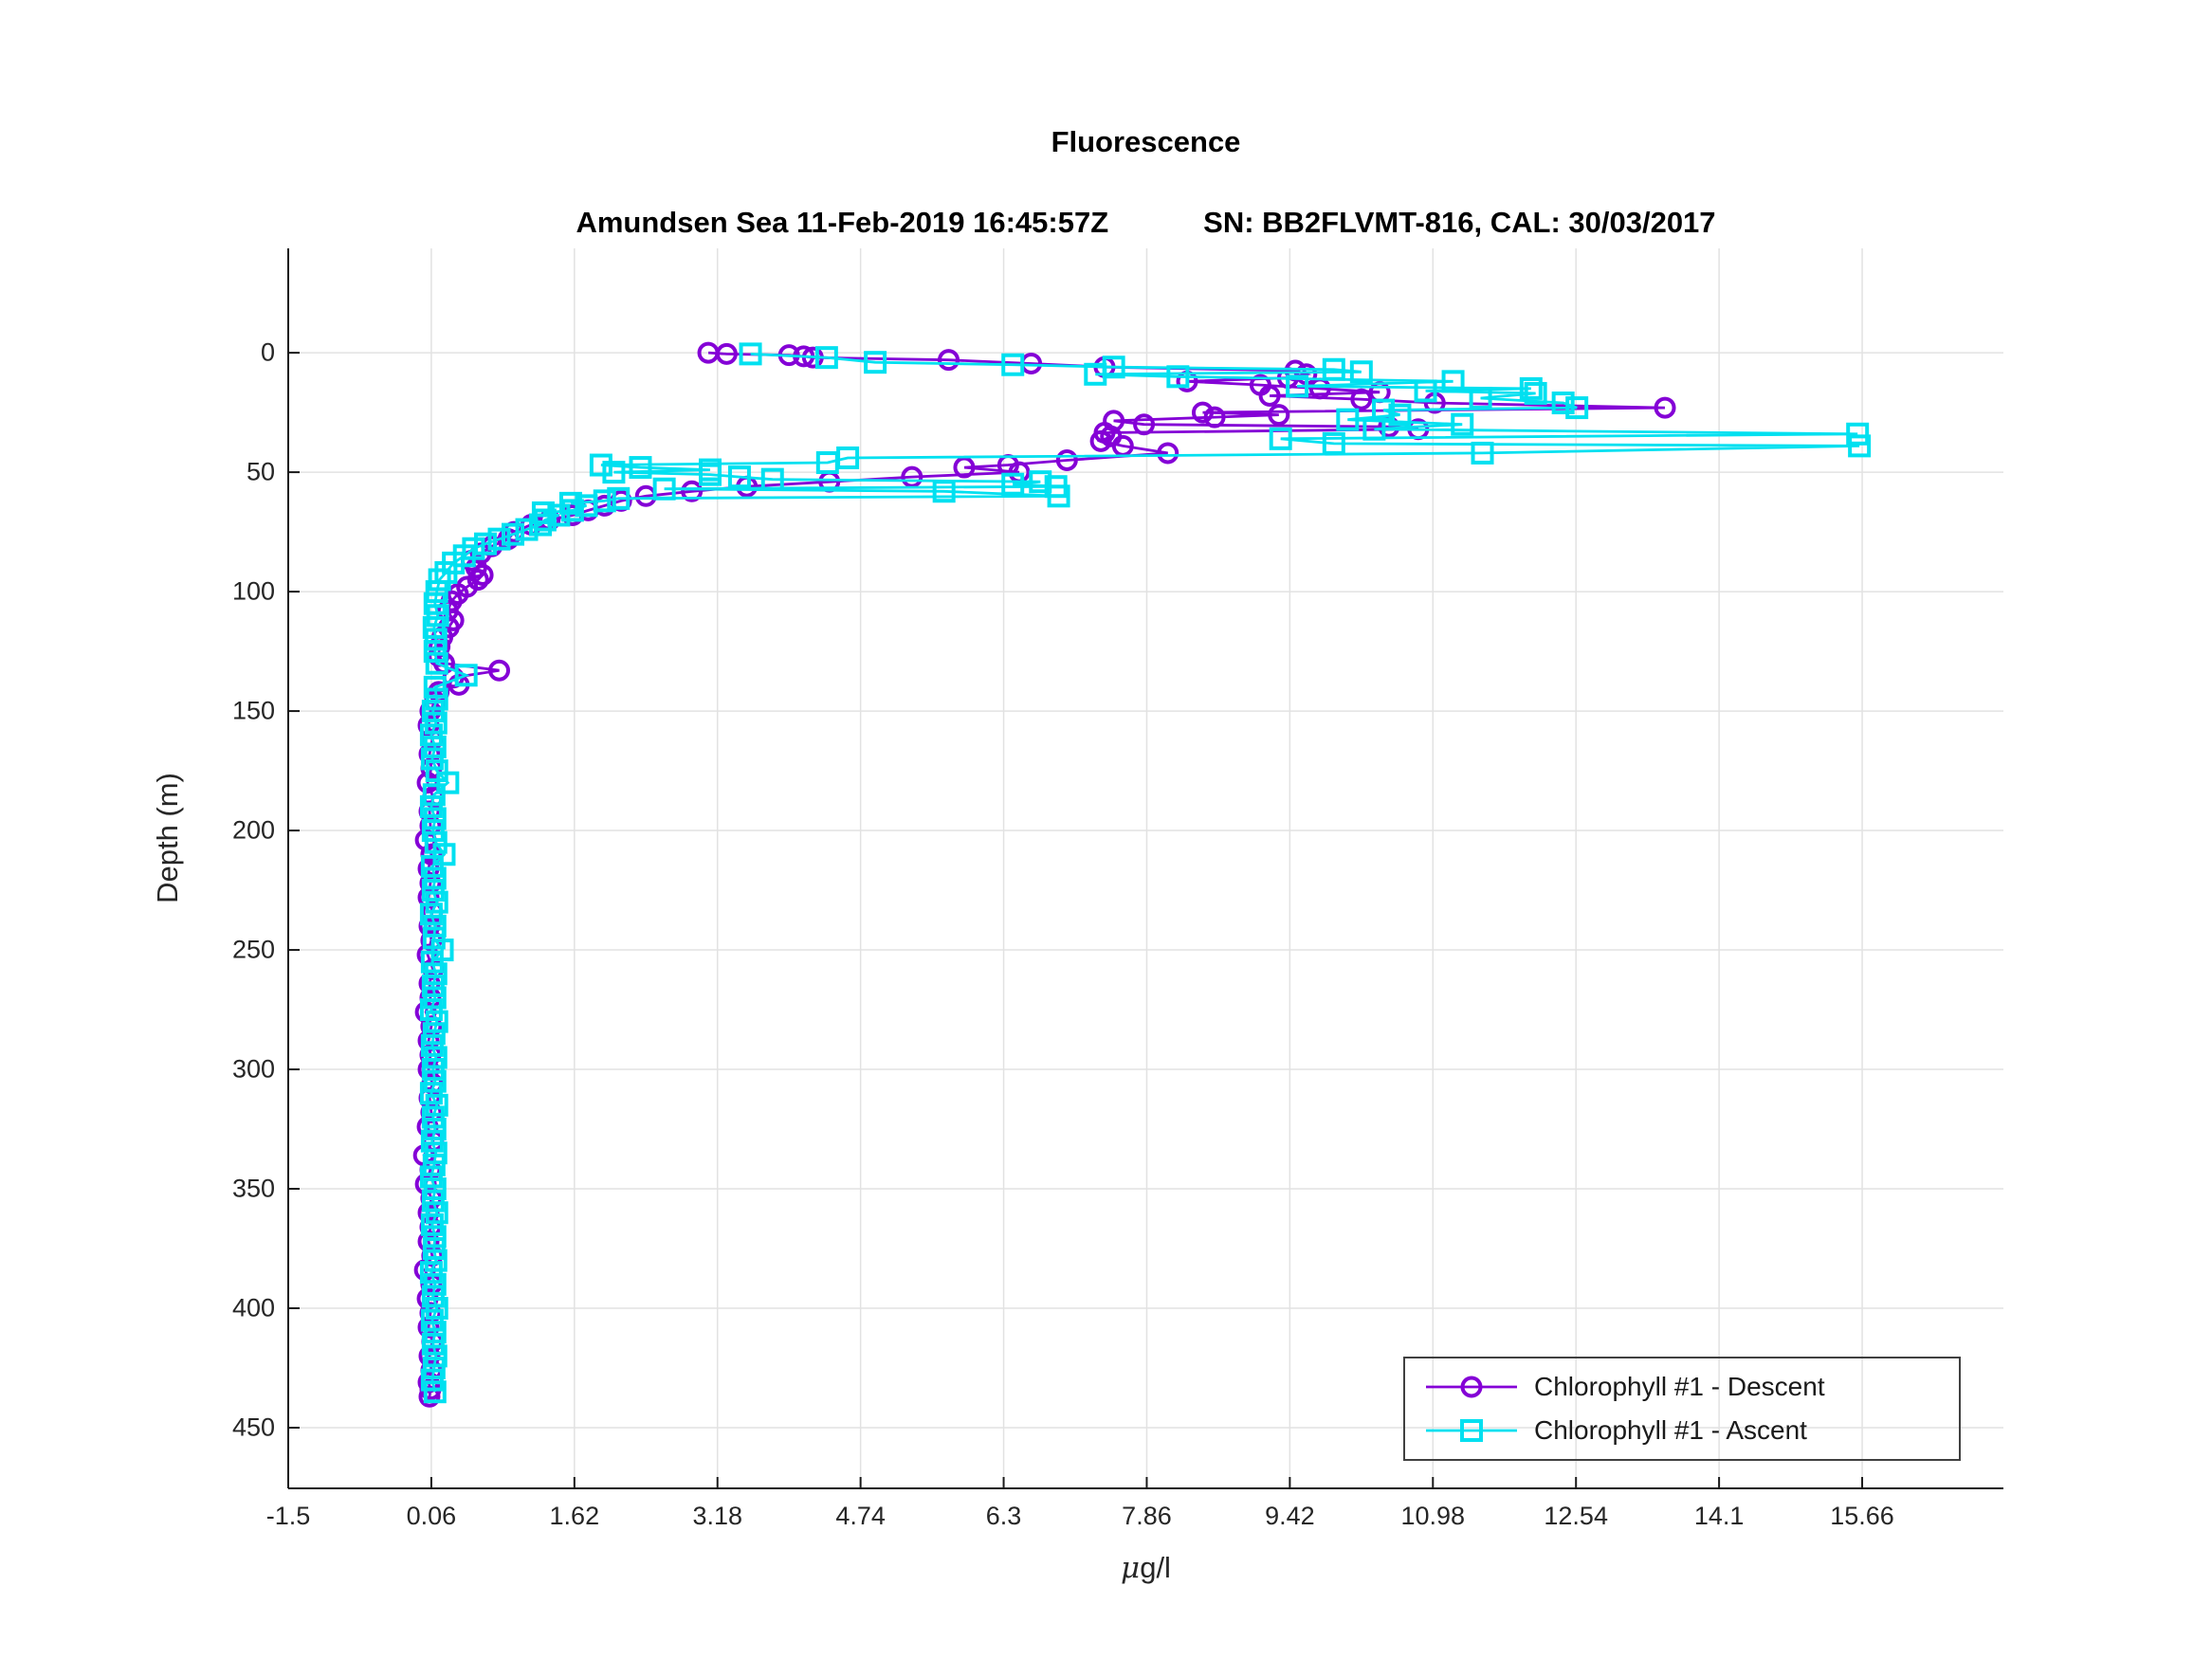  I want to click on y-tick-label: 50, so click(260, 471).